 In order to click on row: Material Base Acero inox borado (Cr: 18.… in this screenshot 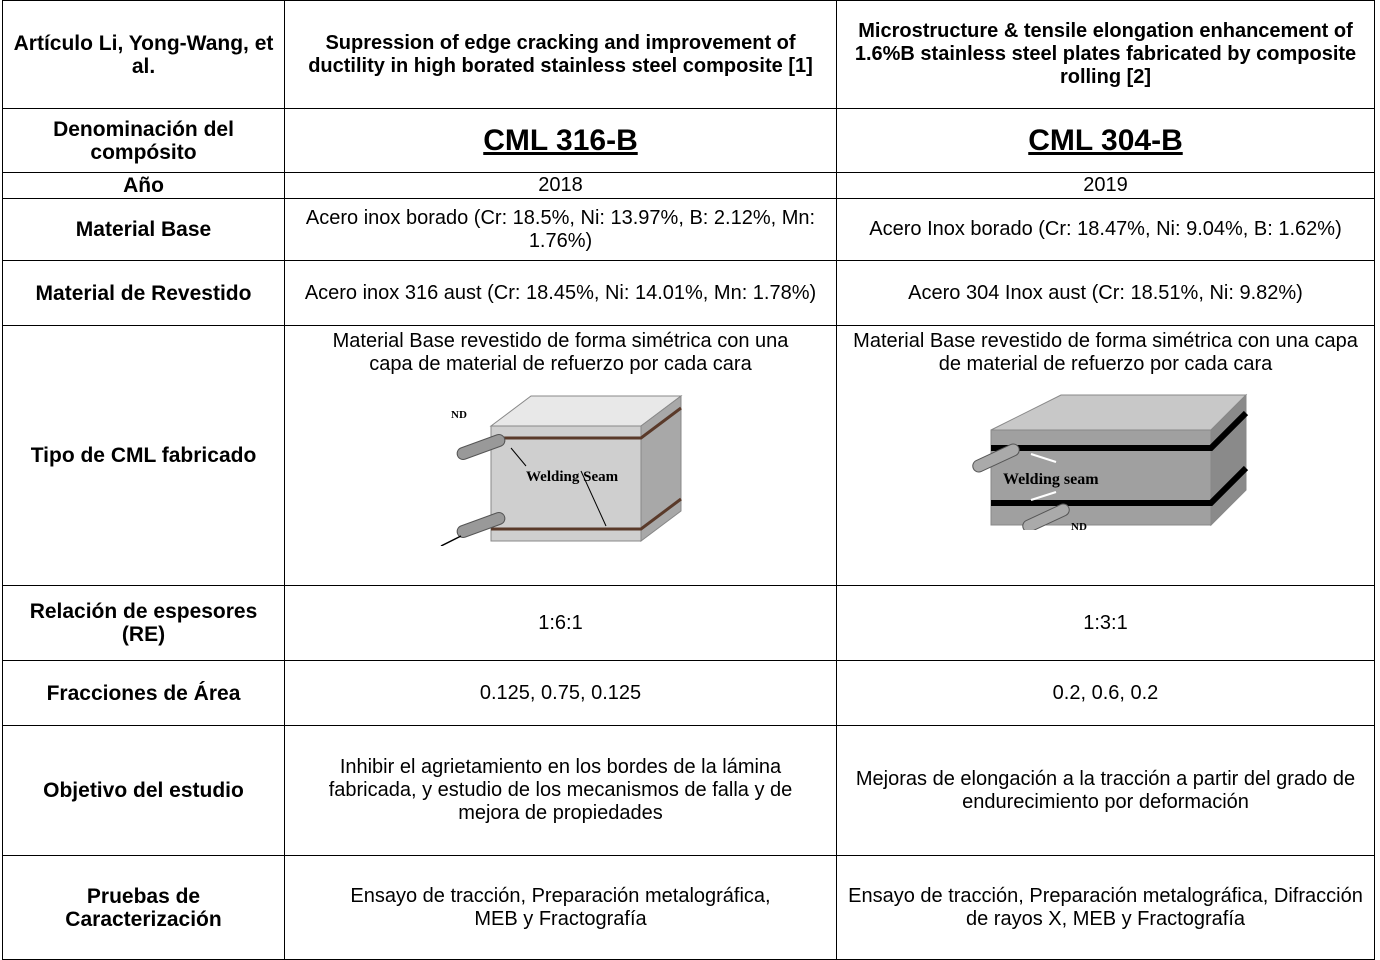, I will do `click(688, 229)`.